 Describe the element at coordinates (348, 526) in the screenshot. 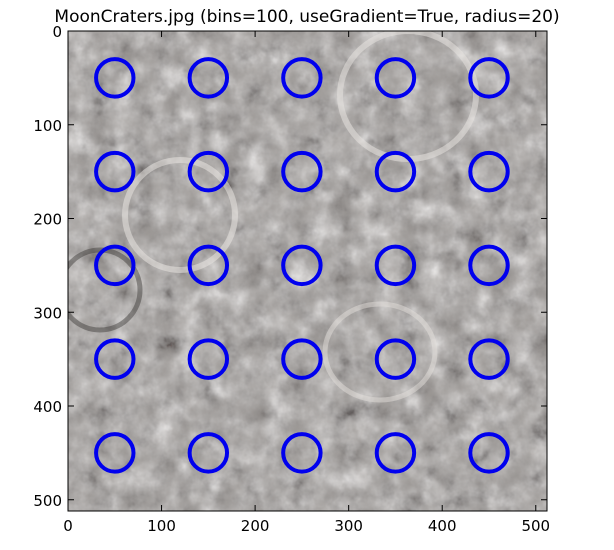

I see `x-tick-label: 300` at that location.